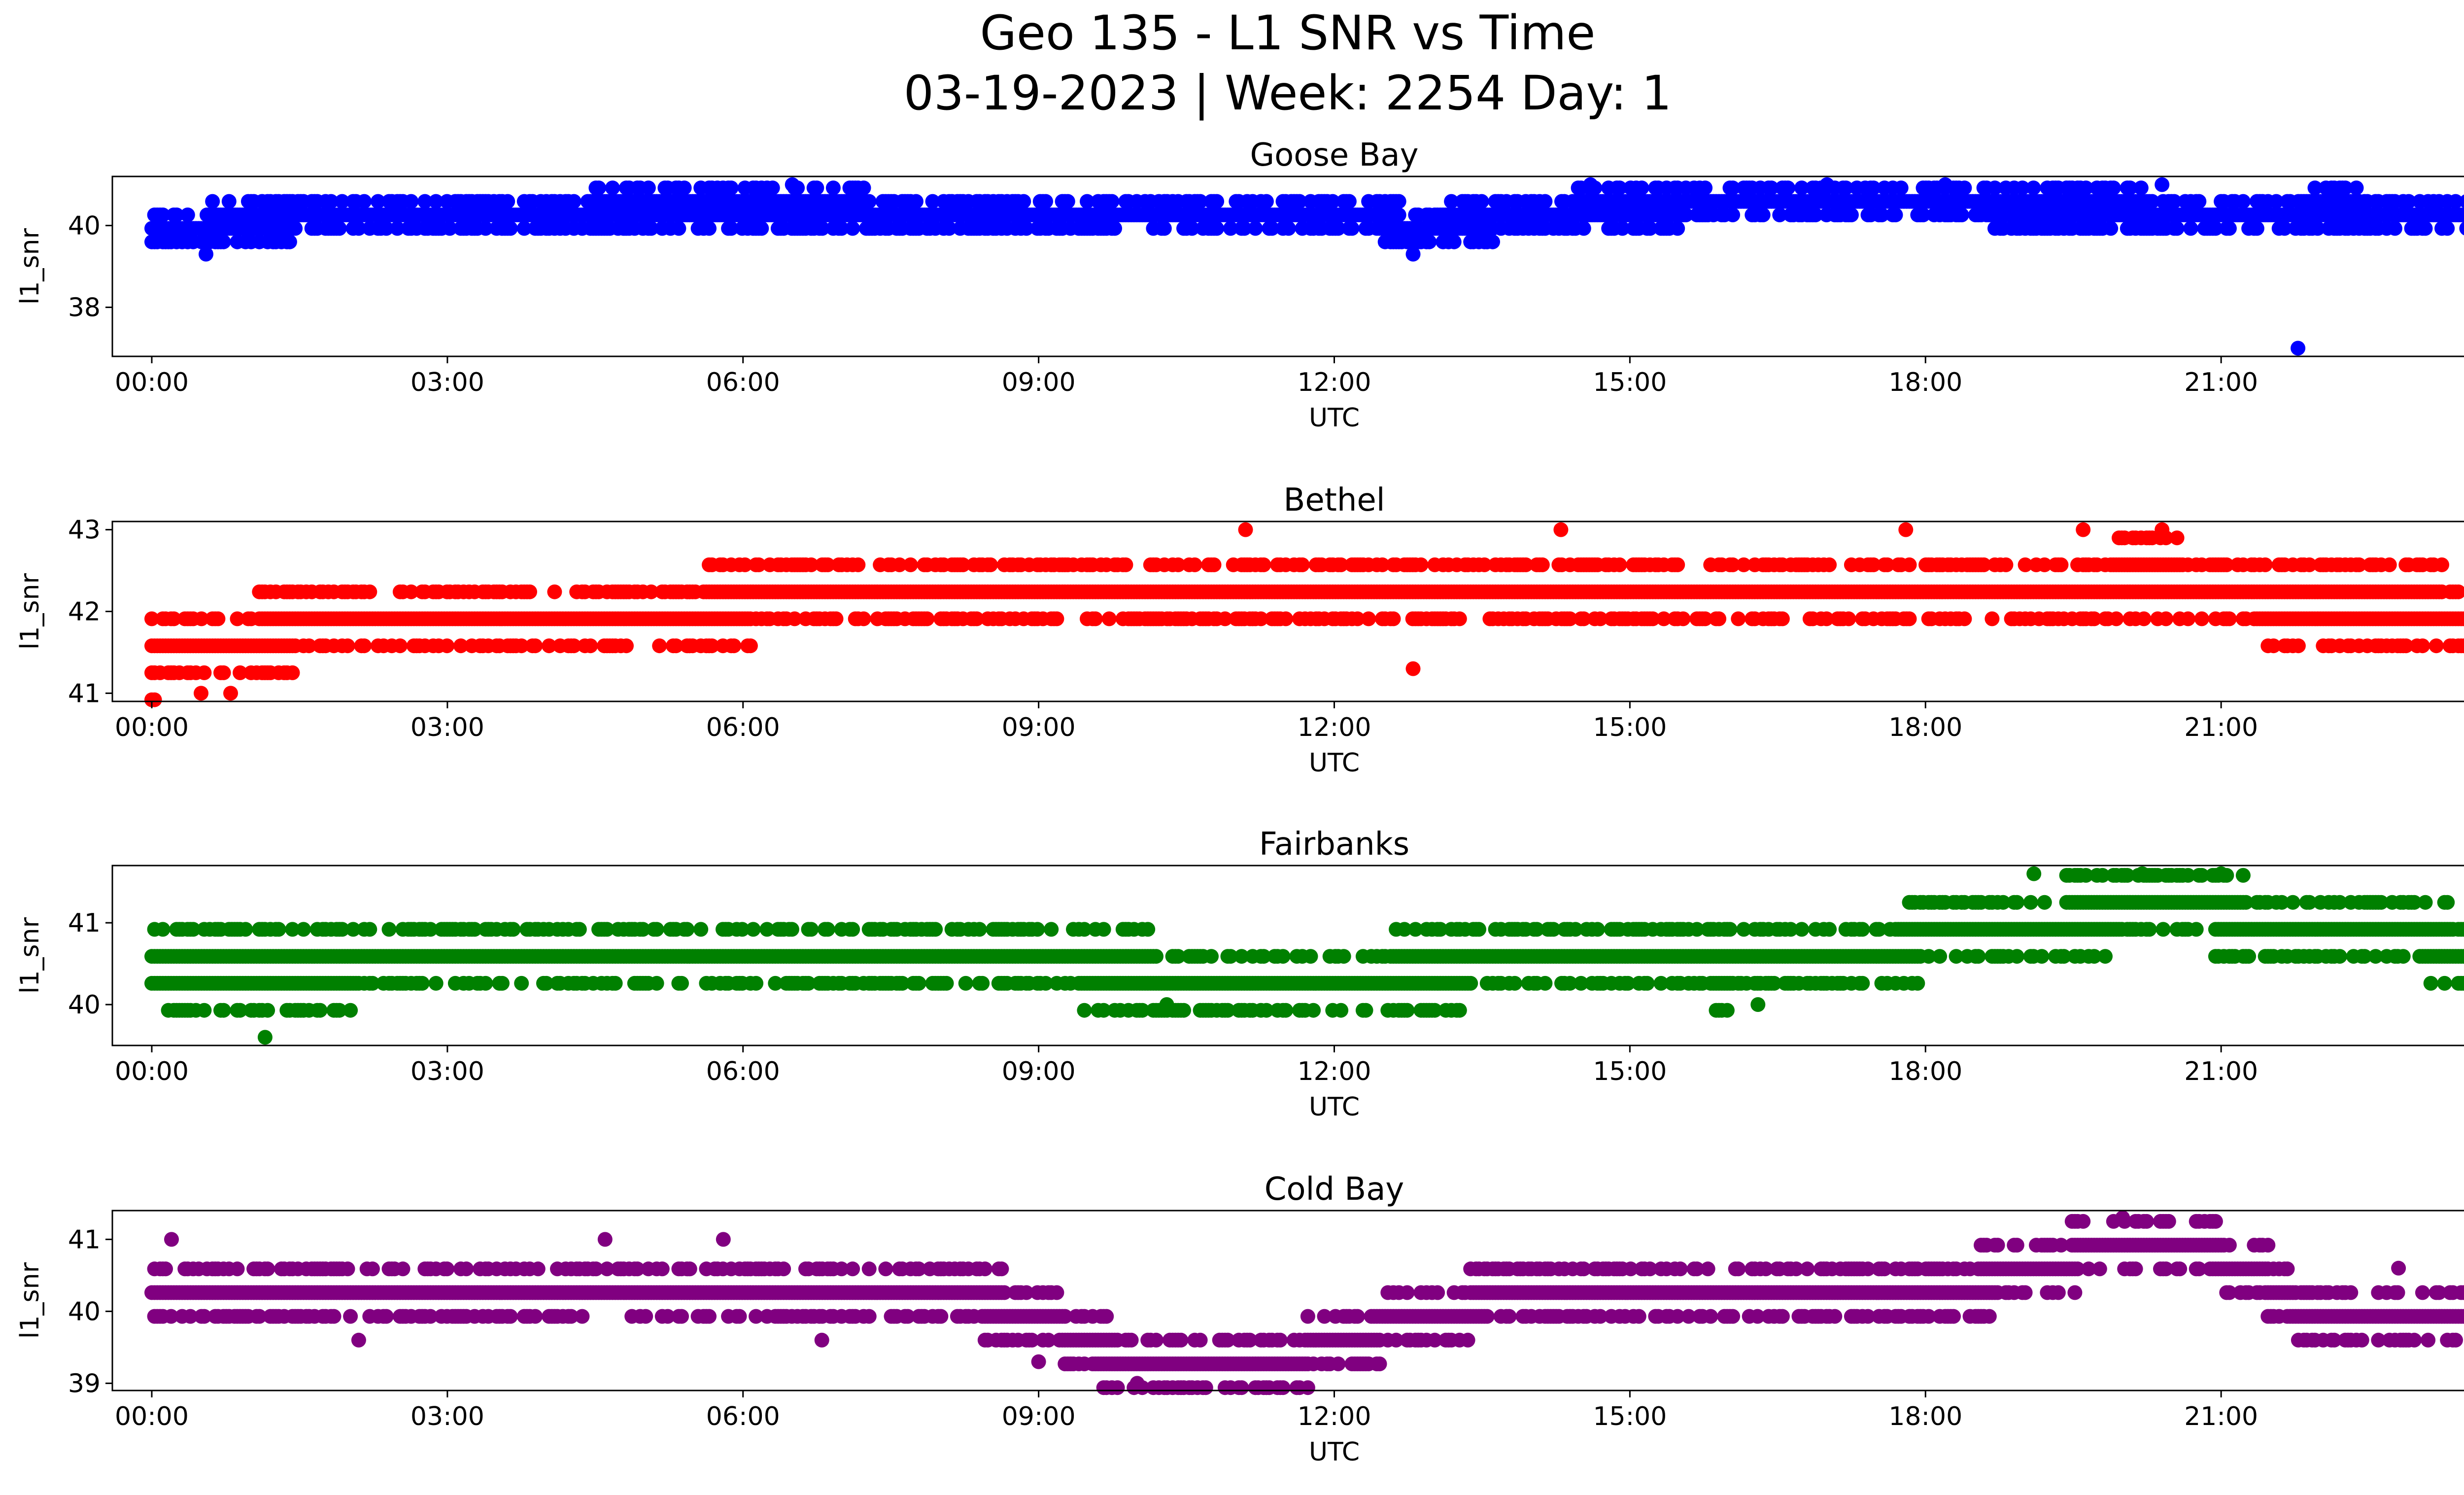 The width and height of the screenshot is (2464, 1495). What do you see at coordinates (30, 611) in the screenshot?
I see `y-axis-label: l1_snr` at bounding box center [30, 611].